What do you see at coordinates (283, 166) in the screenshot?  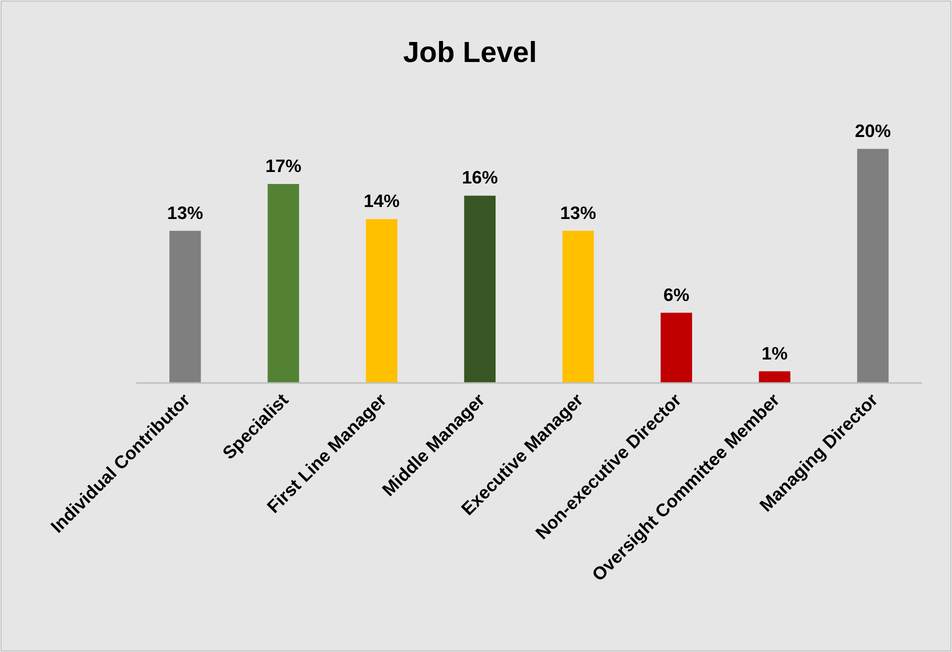 I see `data-label: 17%` at bounding box center [283, 166].